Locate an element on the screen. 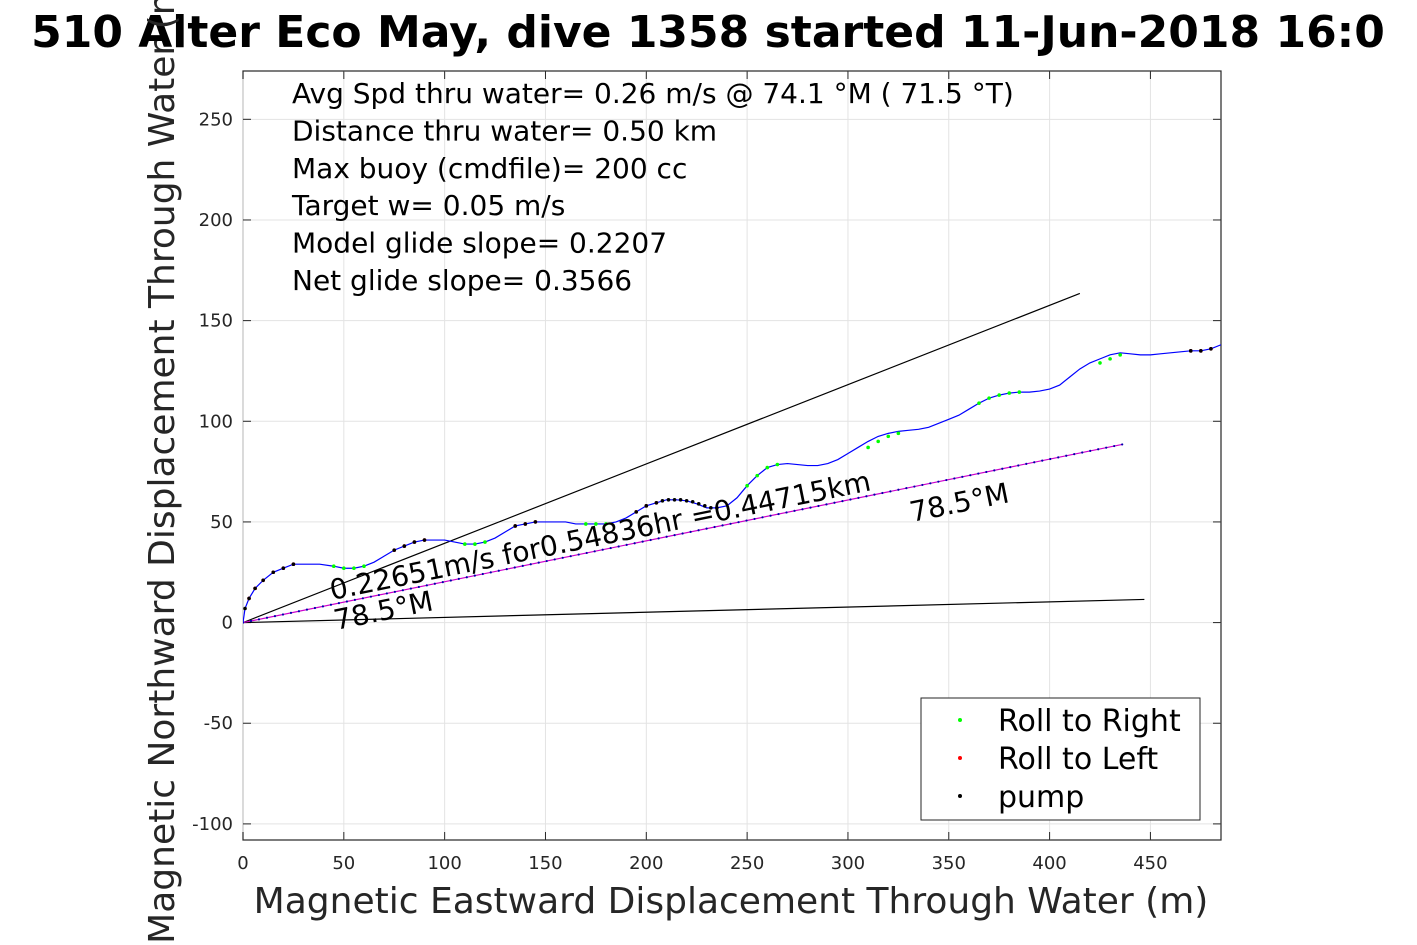  x-tick-label: 450 is located at coordinates (1150, 863).